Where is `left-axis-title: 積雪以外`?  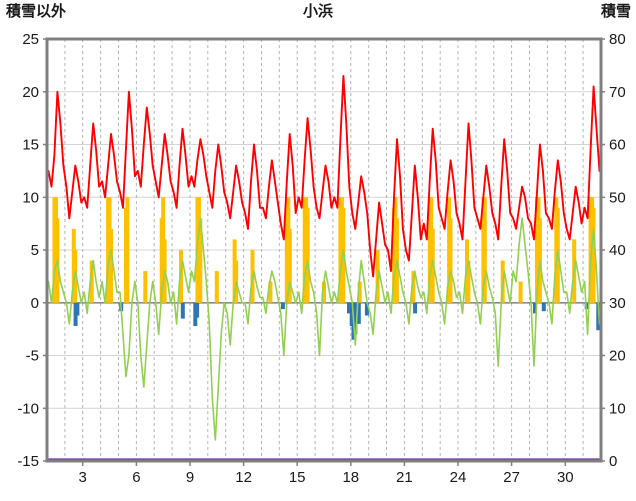
left-axis-title: 積雪以外 is located at coordinates (36, 11).